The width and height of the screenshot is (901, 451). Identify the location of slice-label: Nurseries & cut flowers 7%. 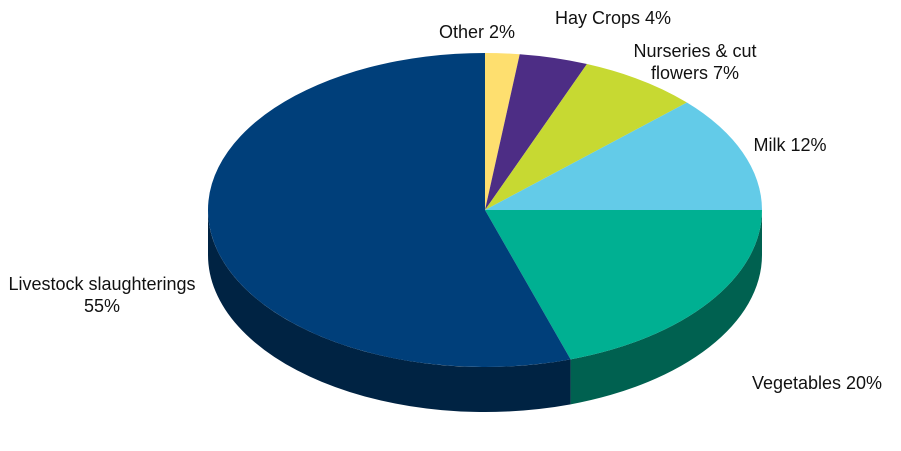
(695, 62).